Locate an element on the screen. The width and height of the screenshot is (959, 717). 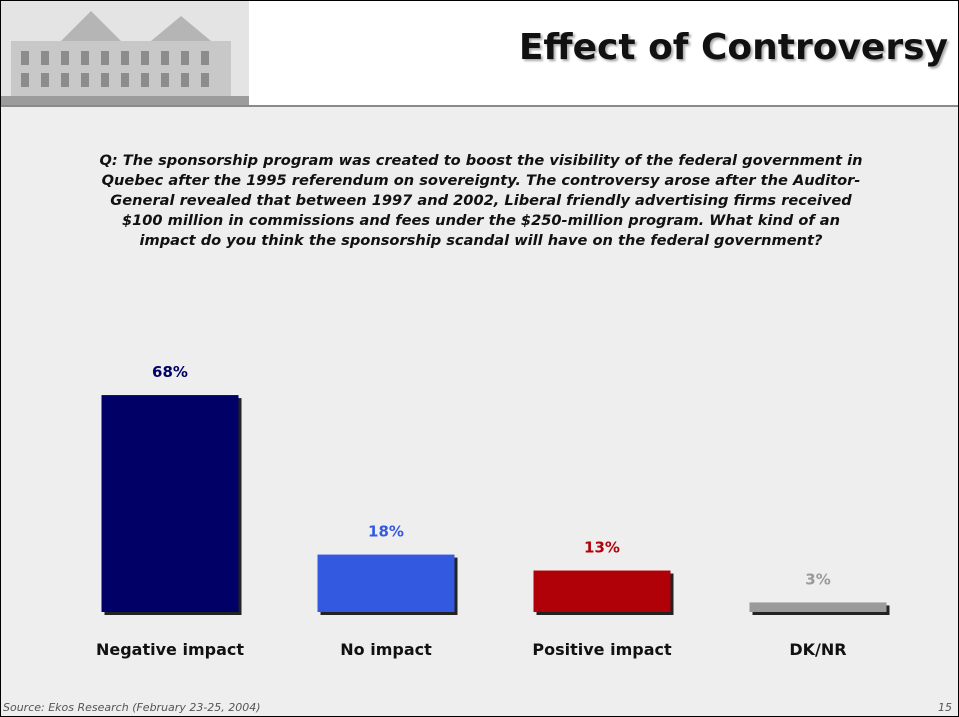
slide-title: Effect of Controversy is located at coordinates (733, 47).